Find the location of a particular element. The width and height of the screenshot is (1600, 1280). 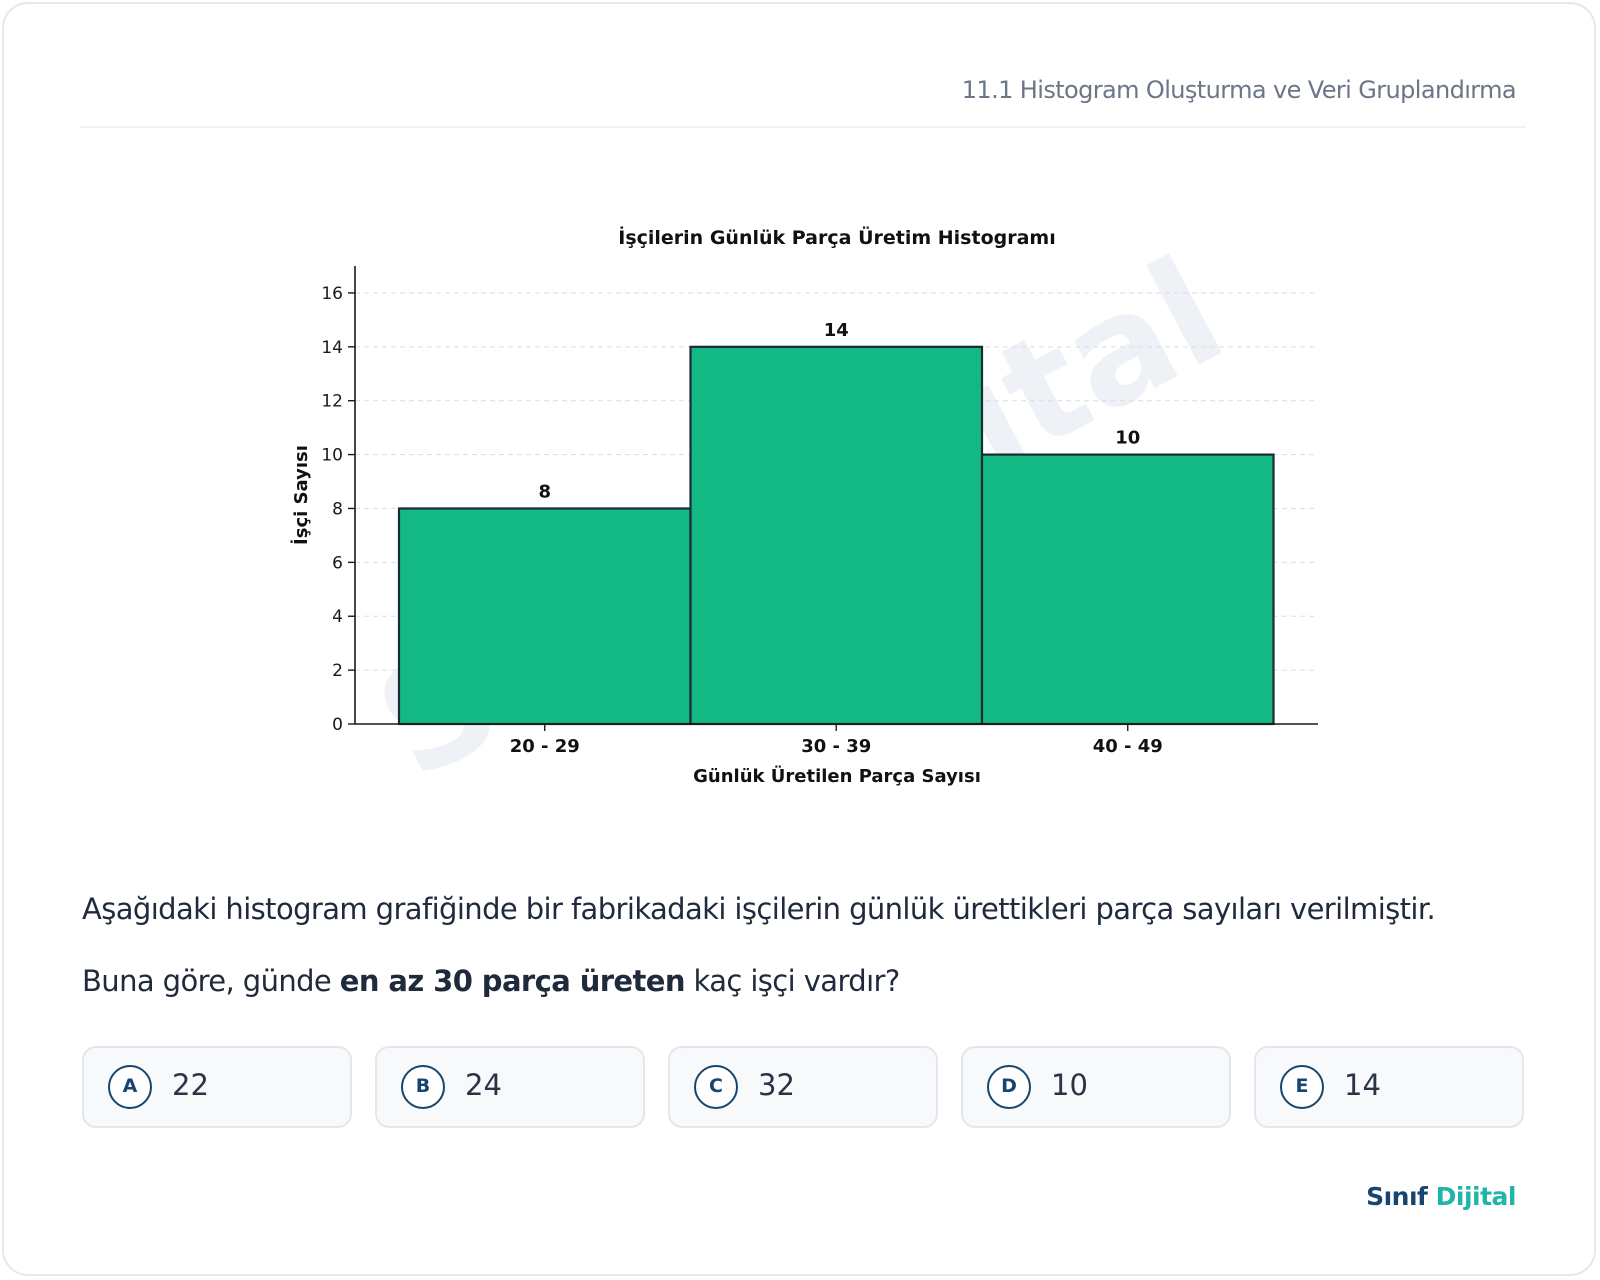

option-value-e: 14 is located at coordinates (1362, 1085).